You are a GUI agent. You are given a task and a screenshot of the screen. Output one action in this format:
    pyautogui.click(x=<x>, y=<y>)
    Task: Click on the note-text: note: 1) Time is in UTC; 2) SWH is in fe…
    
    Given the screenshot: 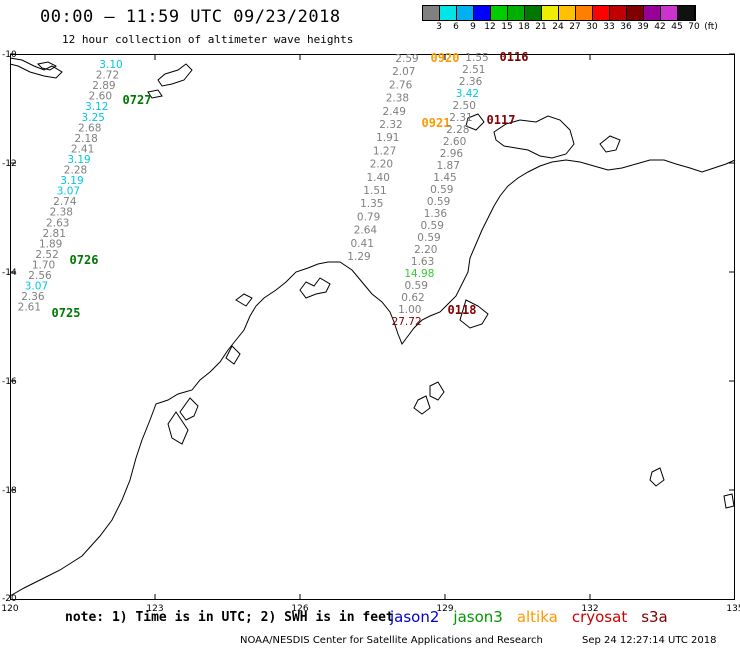 What is the action you would take?
    pyautogui.click(x=229, y=617)
    